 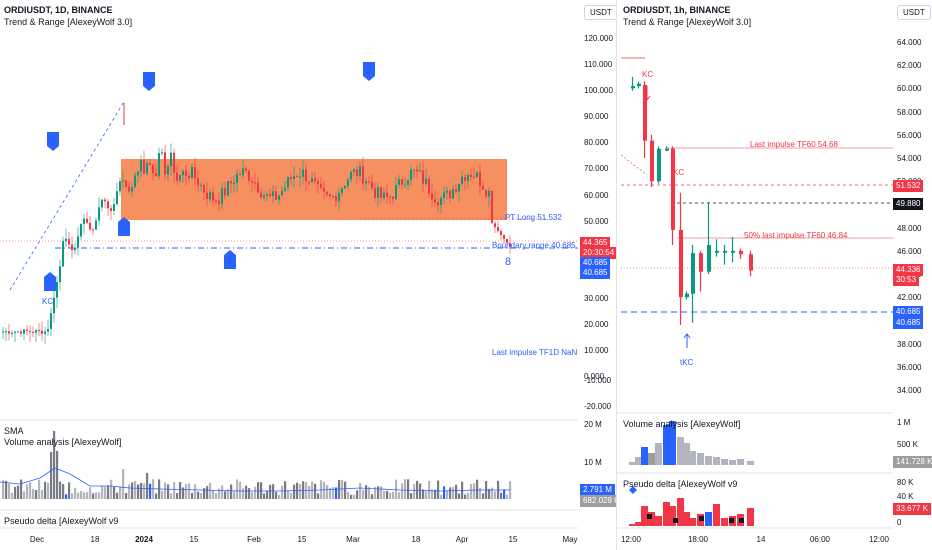 What do you see at coordinates (682, 424) in the screenshot?
I see `right-volume-label: Volume analysis [AlexeyWolf]` at bounding box center [682, 424].